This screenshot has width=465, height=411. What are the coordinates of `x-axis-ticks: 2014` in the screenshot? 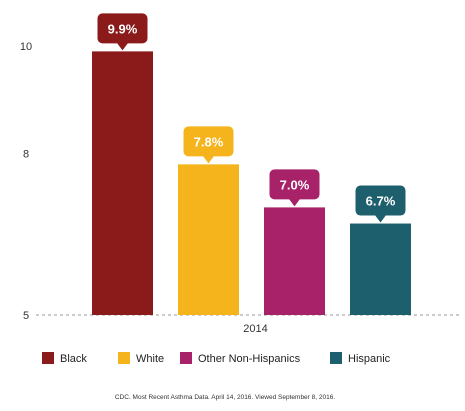 It's located at (255, 329).